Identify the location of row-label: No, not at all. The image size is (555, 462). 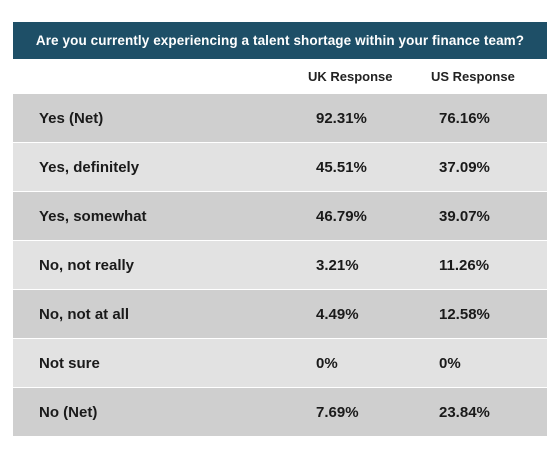
(84, 314).